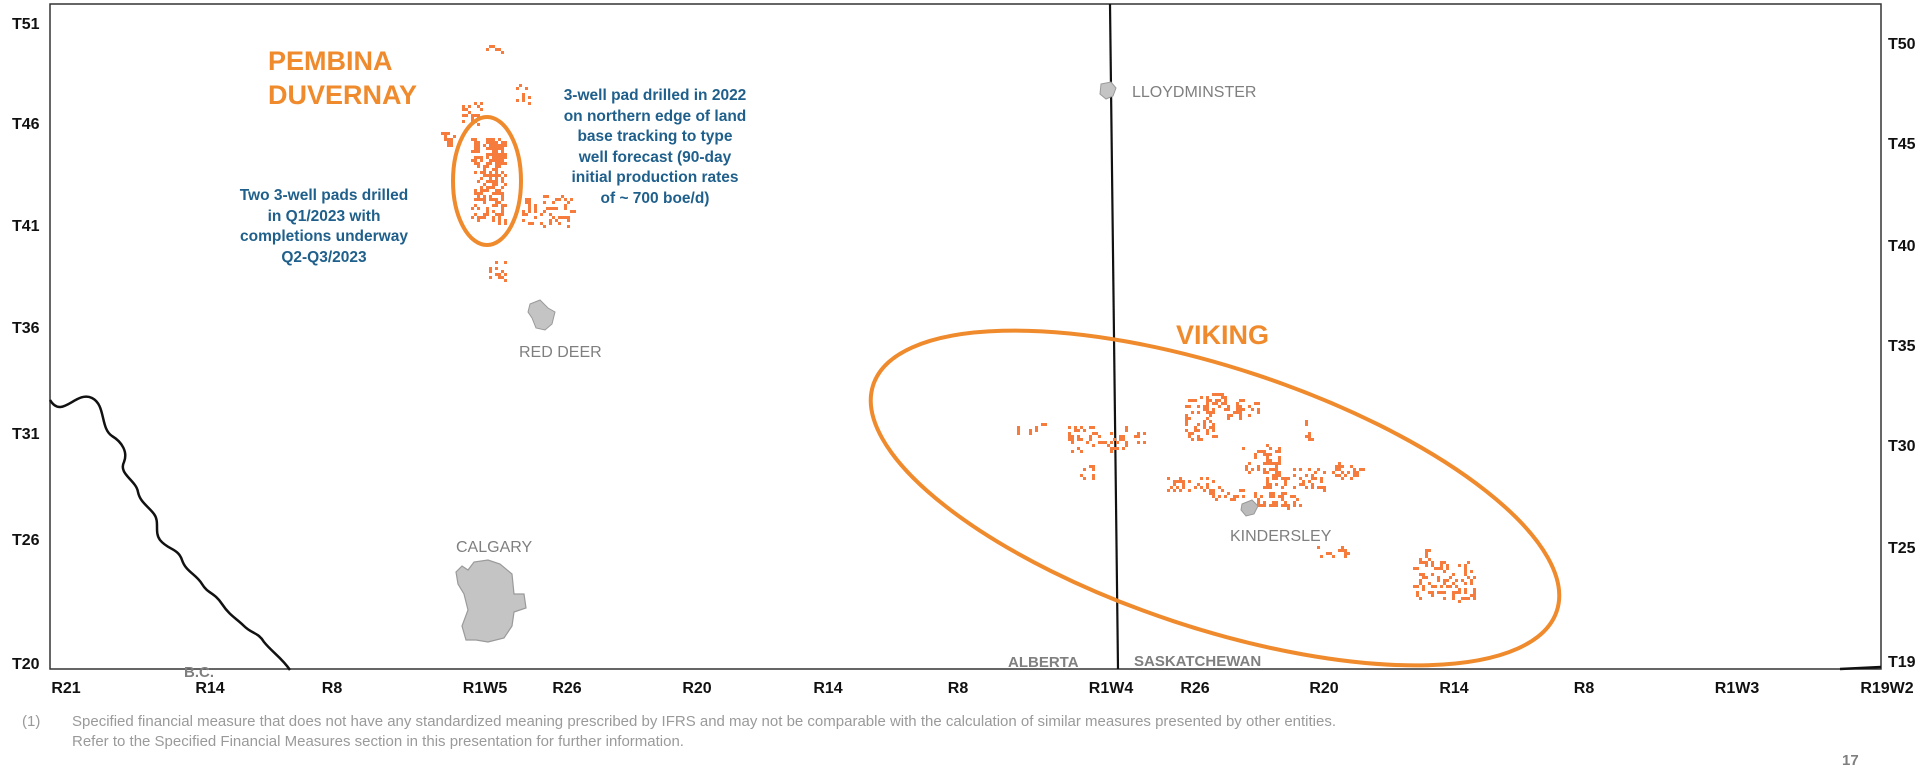 The height and width of the screenshot is (780, 1920). I want to click on township-label: T40, so click(1902, 246).